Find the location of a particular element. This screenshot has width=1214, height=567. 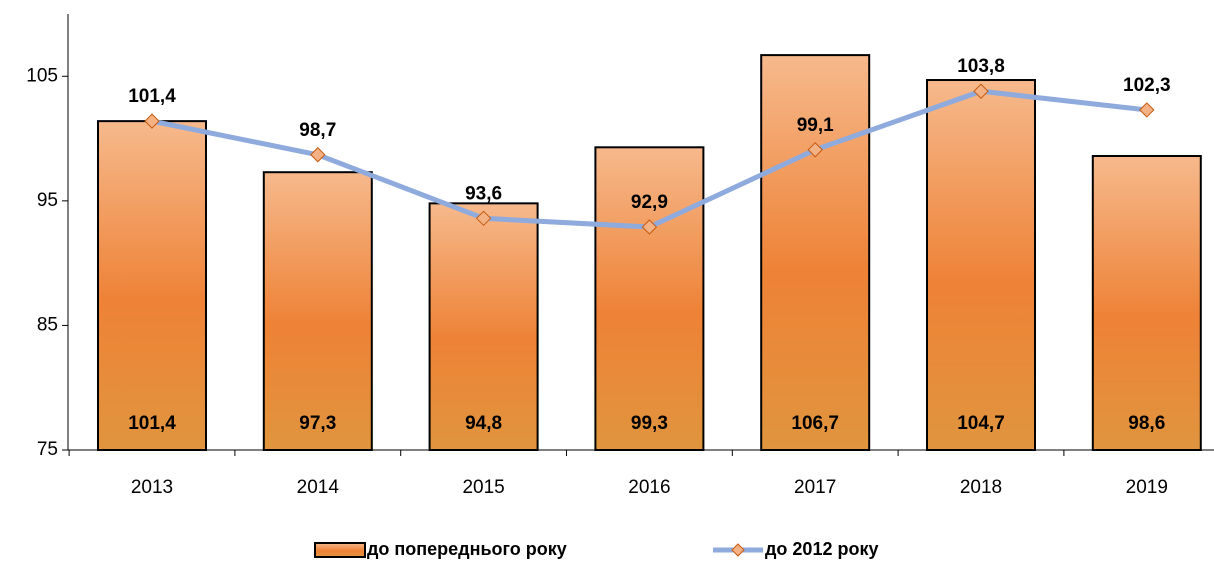

legend-label: до 2012 року is located at coordinates (821, 549).